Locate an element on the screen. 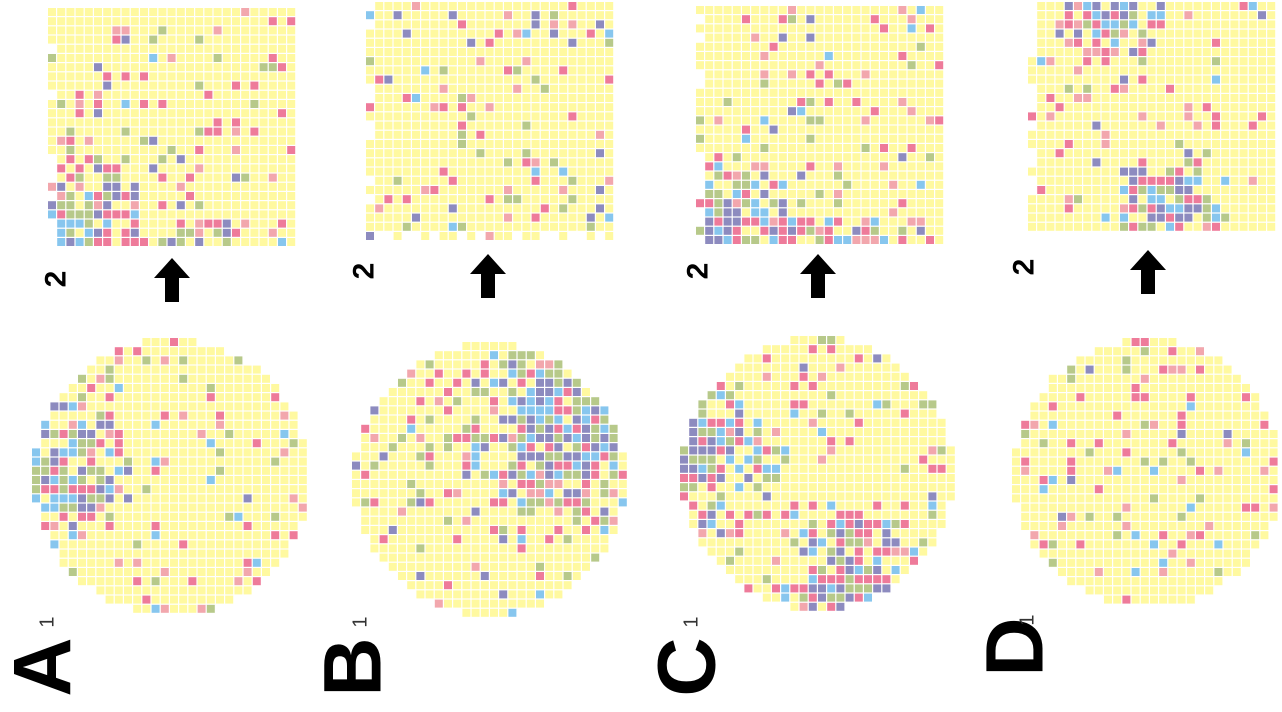 Image resolution: width=1282 pixels, height=712 pixels. panel-b-wafer-map-before is located at coordinates (489, 479).